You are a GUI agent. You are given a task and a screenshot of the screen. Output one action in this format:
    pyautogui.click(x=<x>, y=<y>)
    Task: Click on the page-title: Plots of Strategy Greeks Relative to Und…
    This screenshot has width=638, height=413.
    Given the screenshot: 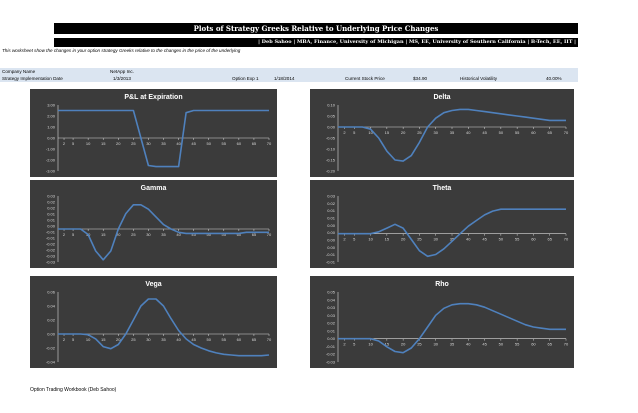 What is the action you would take?
    pyautogui.click(x=316, y=28)
    